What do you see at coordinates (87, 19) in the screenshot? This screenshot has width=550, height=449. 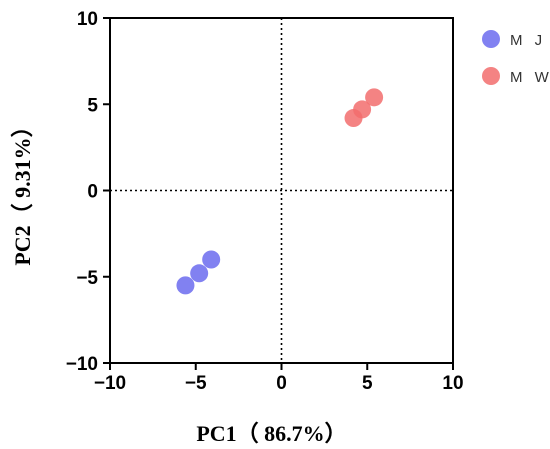 I see `y-tick-label: 10` at bounding box center [87, 19].